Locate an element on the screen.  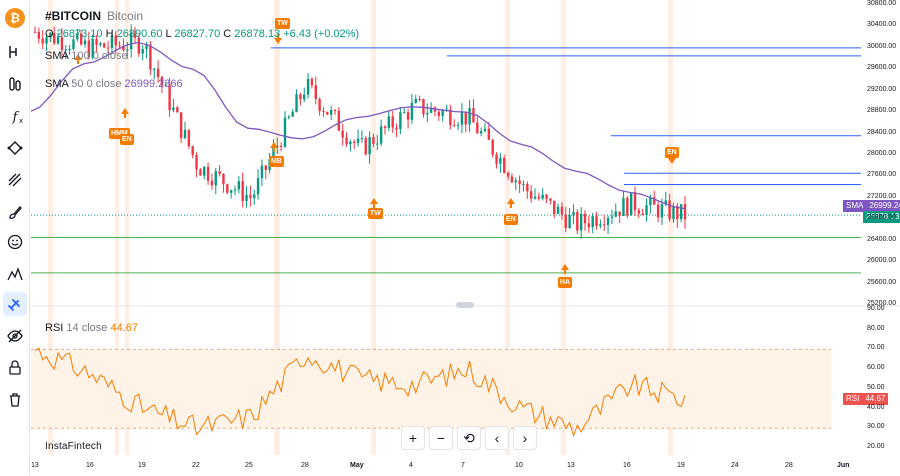
scroll-right-button: › is located at coordinates (525, 438).